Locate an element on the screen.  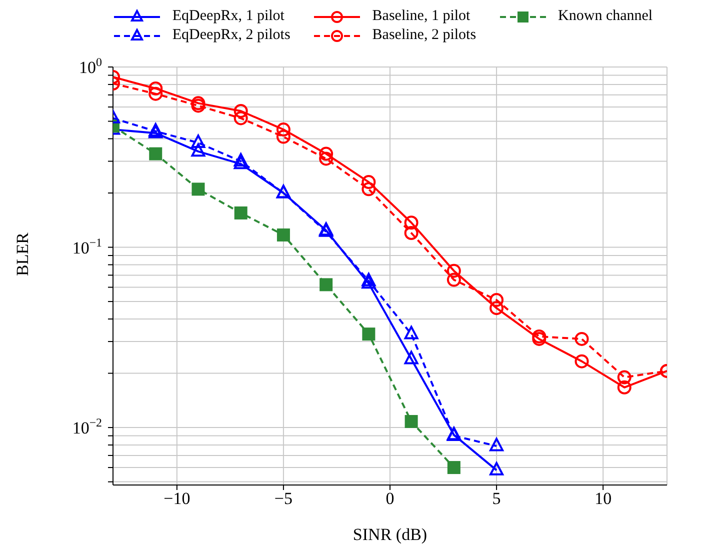
x-tick-label: 0 is located at coordinates (390, 498).